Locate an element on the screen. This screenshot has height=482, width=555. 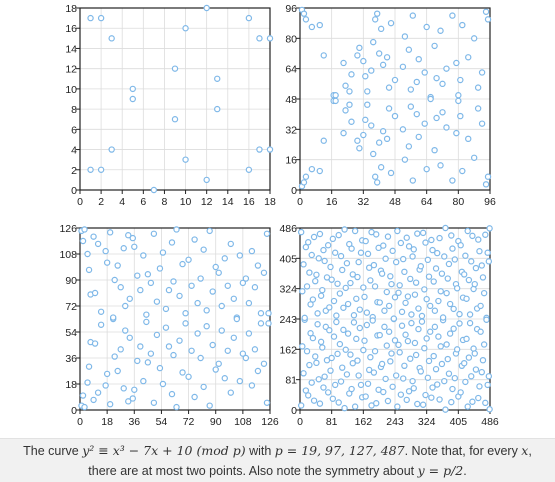
y-tick-label: 54 is located at coordinates (71, 333).